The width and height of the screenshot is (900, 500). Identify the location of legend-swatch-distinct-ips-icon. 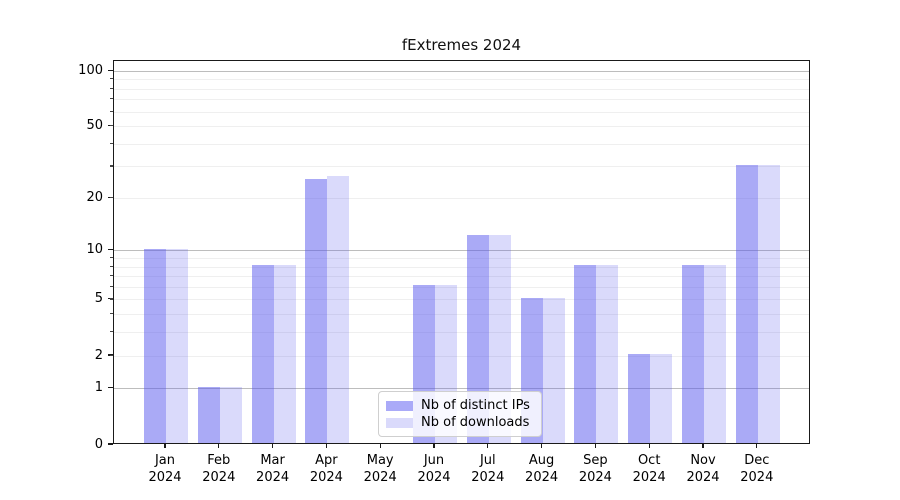
(399, 405).